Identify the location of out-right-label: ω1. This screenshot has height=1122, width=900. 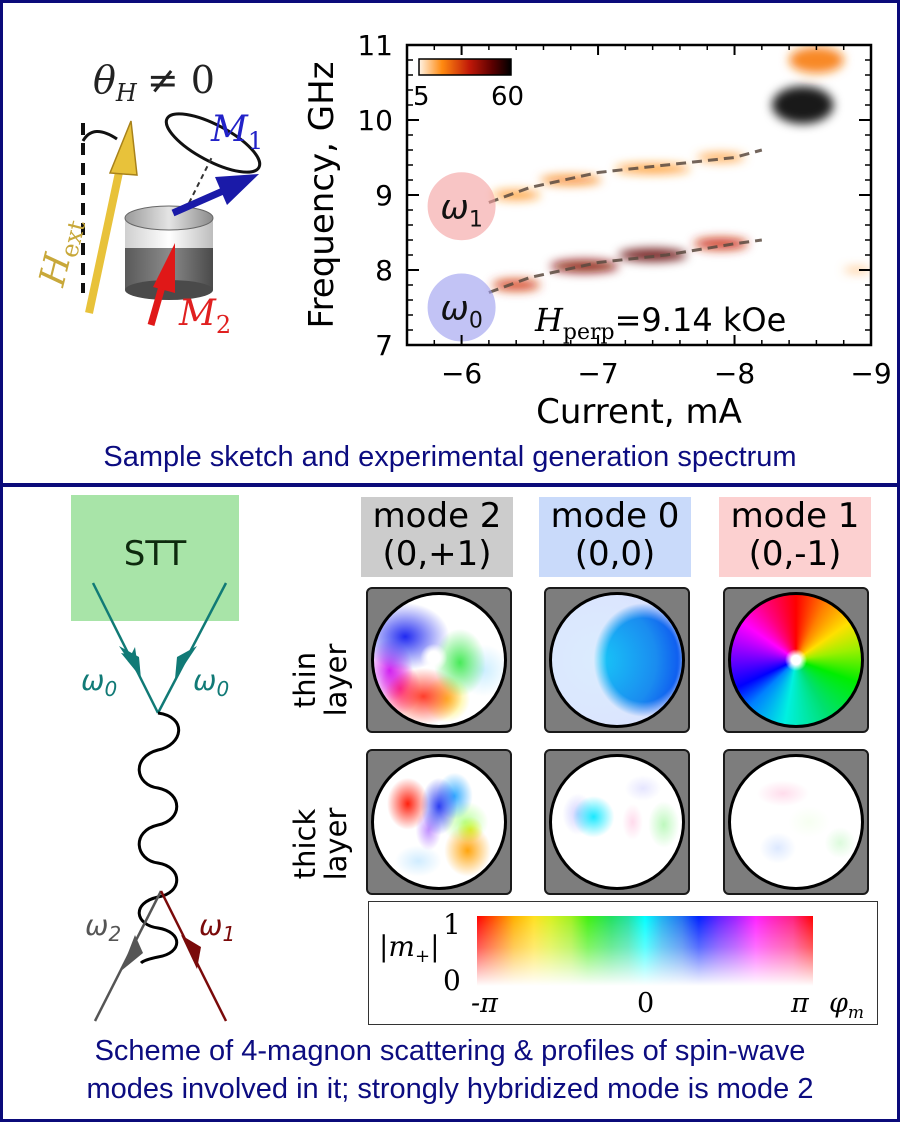
(217, 927).